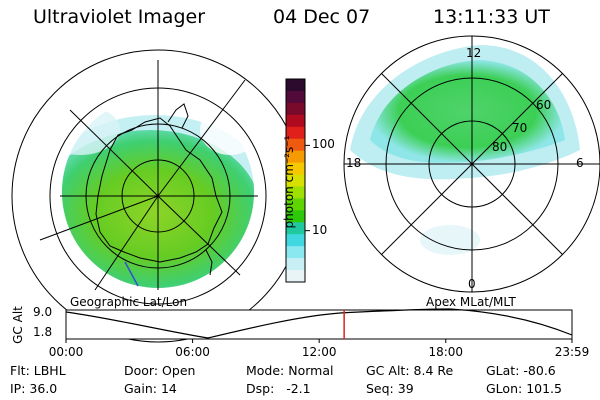 The height and width of the screenshot is (400, 600). What do you see at coordinates (521, 370) in the screenshot?
I see `glat-info: GLat: -80.6` at bounding box center [521, 370].